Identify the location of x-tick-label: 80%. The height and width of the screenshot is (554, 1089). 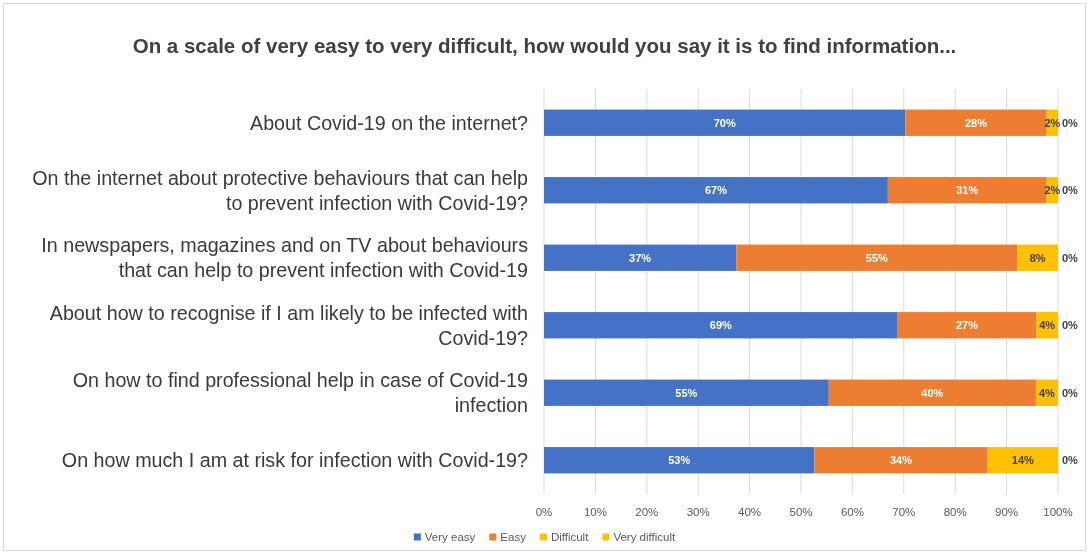
(955, 512).